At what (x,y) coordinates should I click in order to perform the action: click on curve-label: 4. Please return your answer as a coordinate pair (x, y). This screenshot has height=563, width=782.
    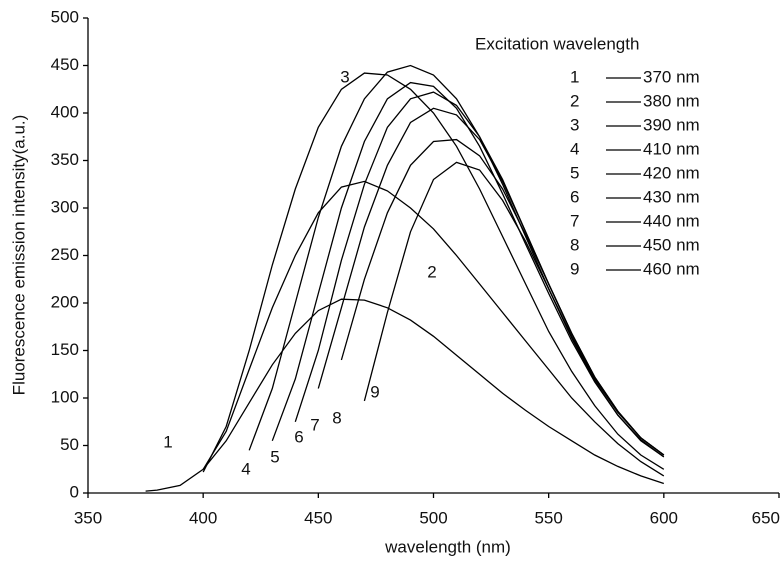
    Looking at the image, I should click on (245, 468).